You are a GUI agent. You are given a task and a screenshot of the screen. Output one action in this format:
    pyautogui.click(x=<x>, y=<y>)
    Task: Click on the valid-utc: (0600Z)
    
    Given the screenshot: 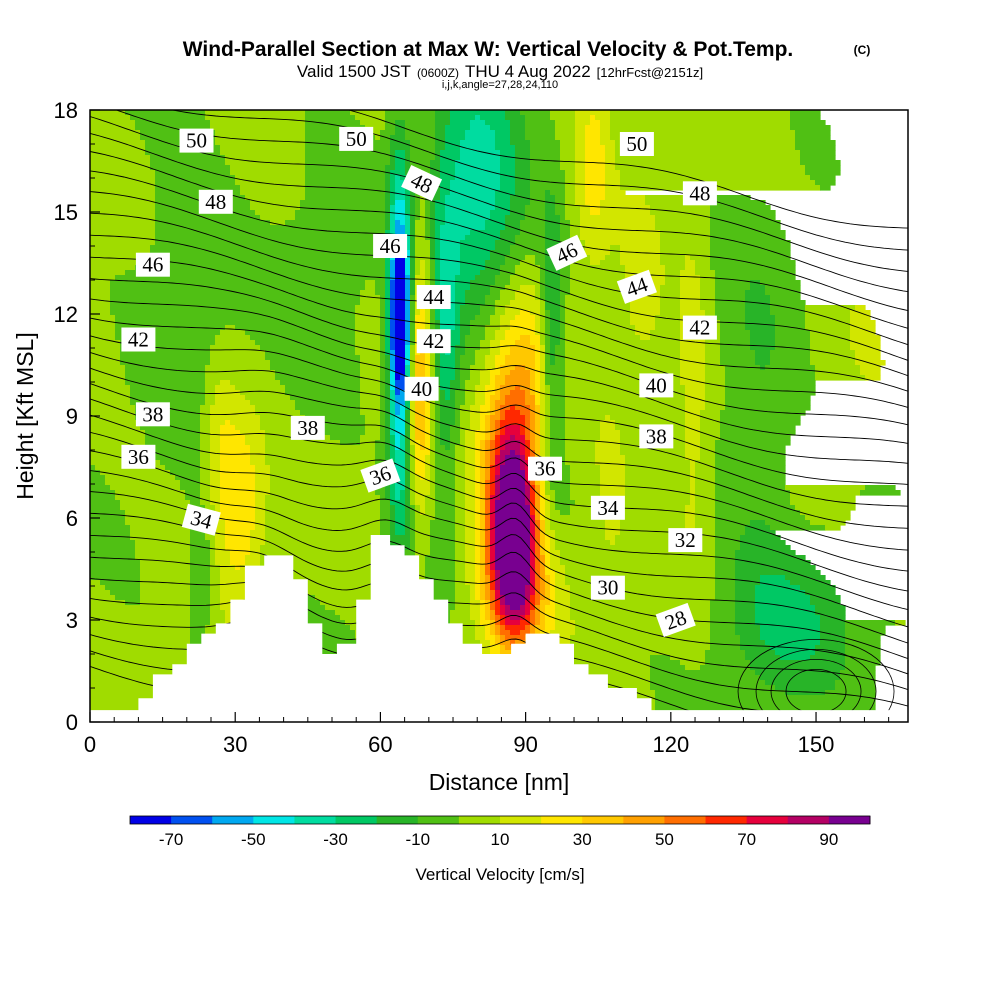 What is the action you would take?
    pyautogui.click(x=438, y=73)
    